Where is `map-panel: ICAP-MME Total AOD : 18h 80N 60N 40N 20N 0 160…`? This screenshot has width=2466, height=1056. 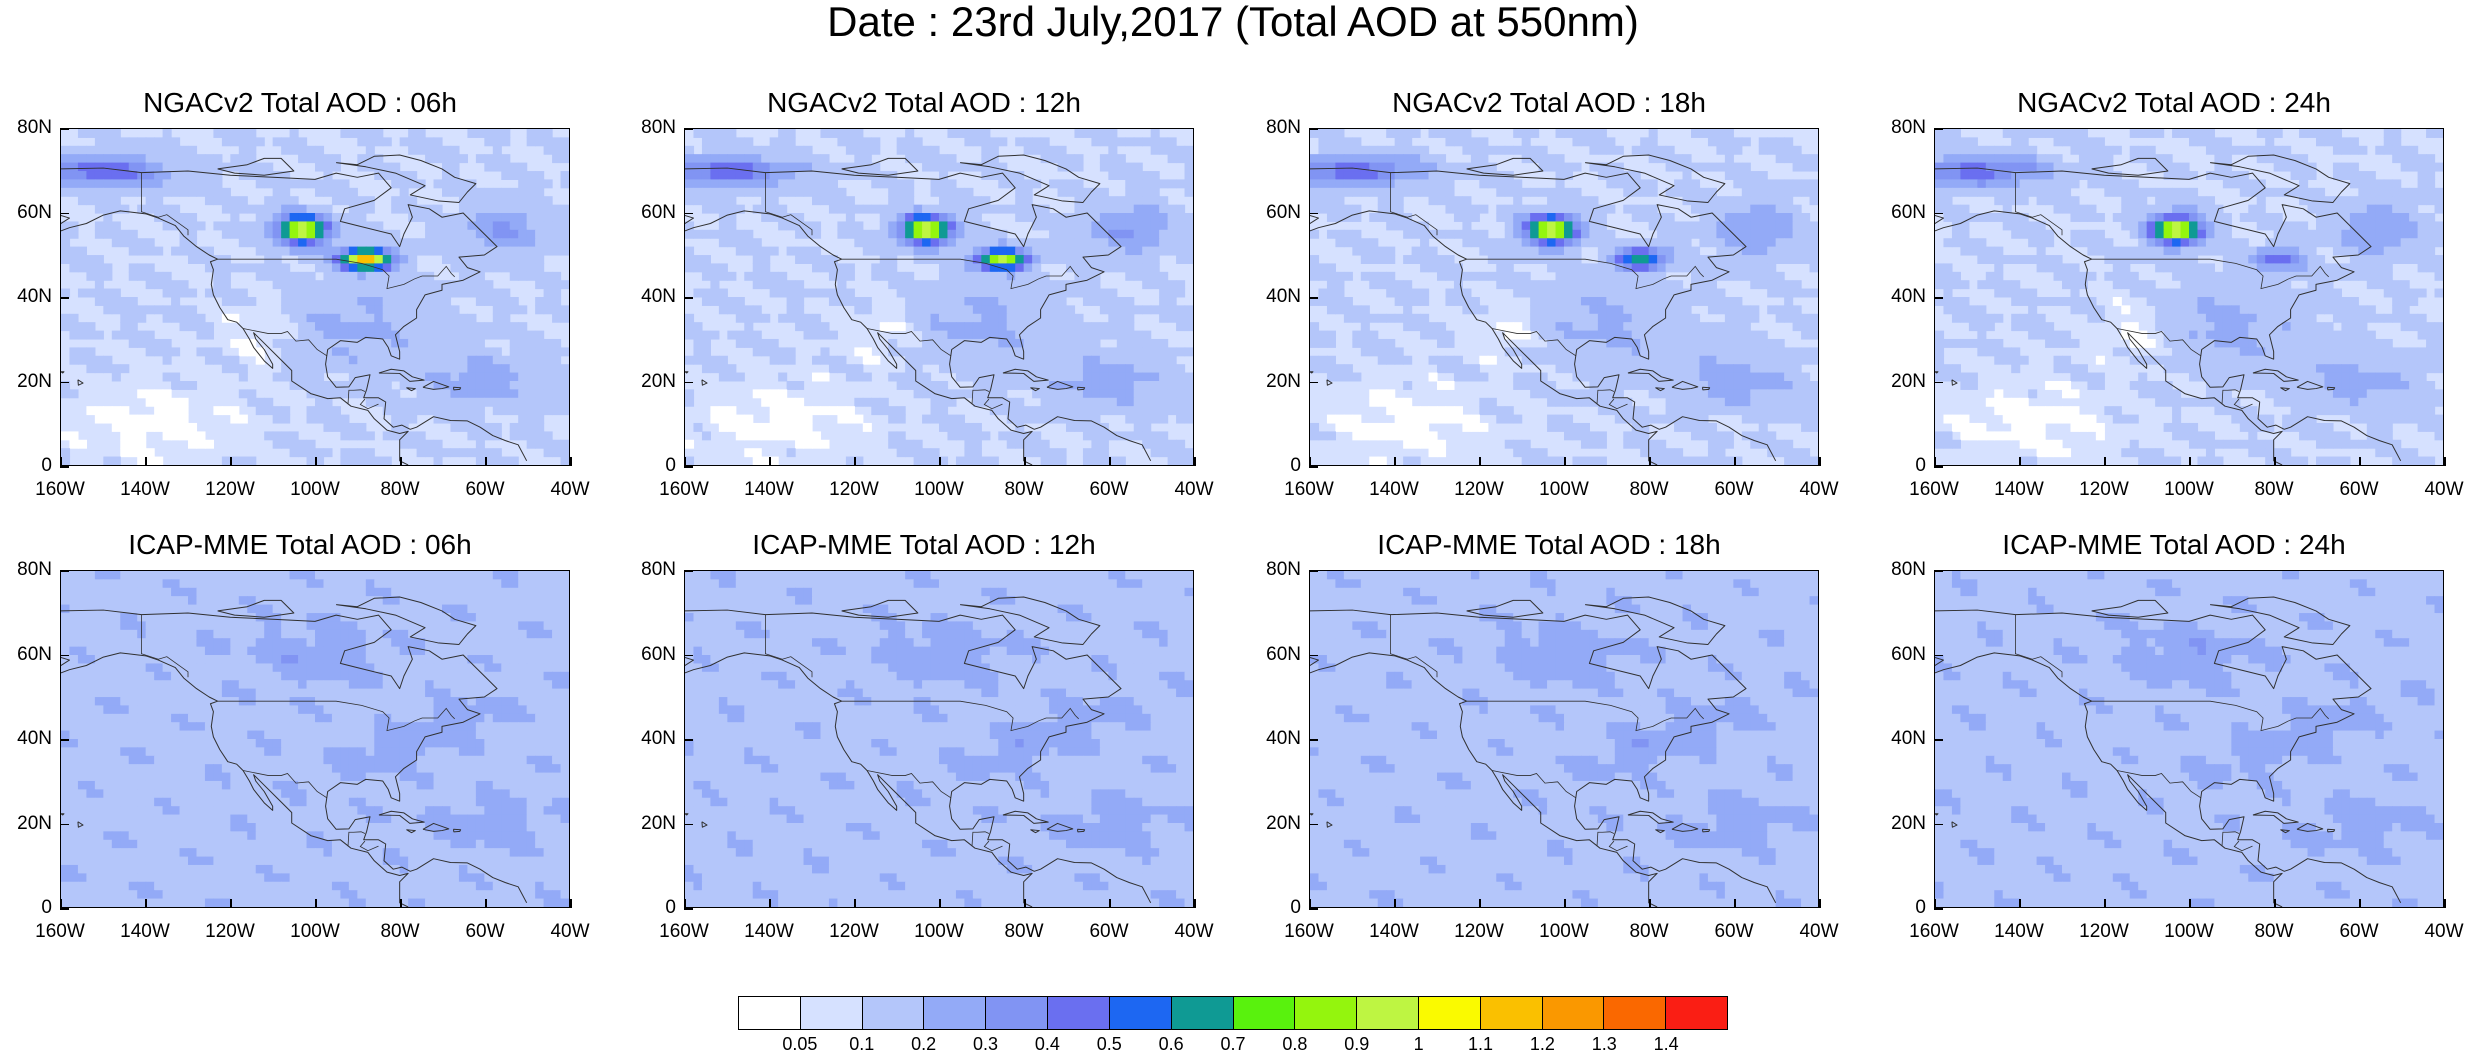
map-panel: ICAP-MME Total AOD : 18h 80N 60N 40N 20N 0 160… is located at coordinates (1549, 740).